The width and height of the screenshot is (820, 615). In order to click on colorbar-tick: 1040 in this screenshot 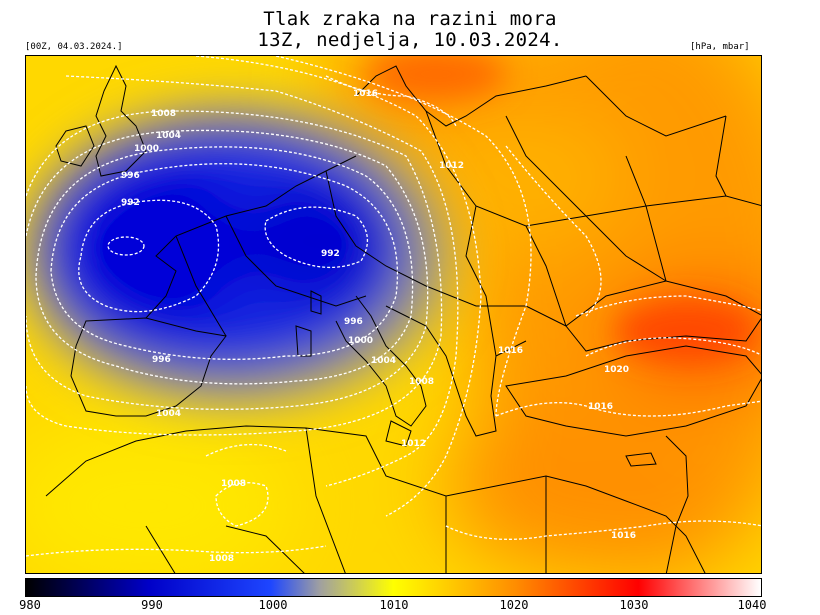, I will do `click(752, 605)`.